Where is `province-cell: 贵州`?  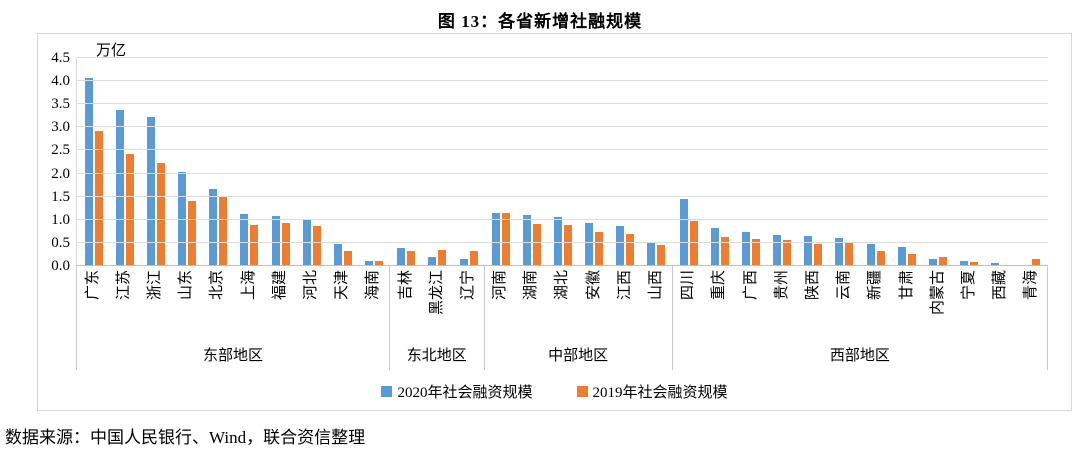
province-cell: 贵州 is located at coordinates (781, 299).